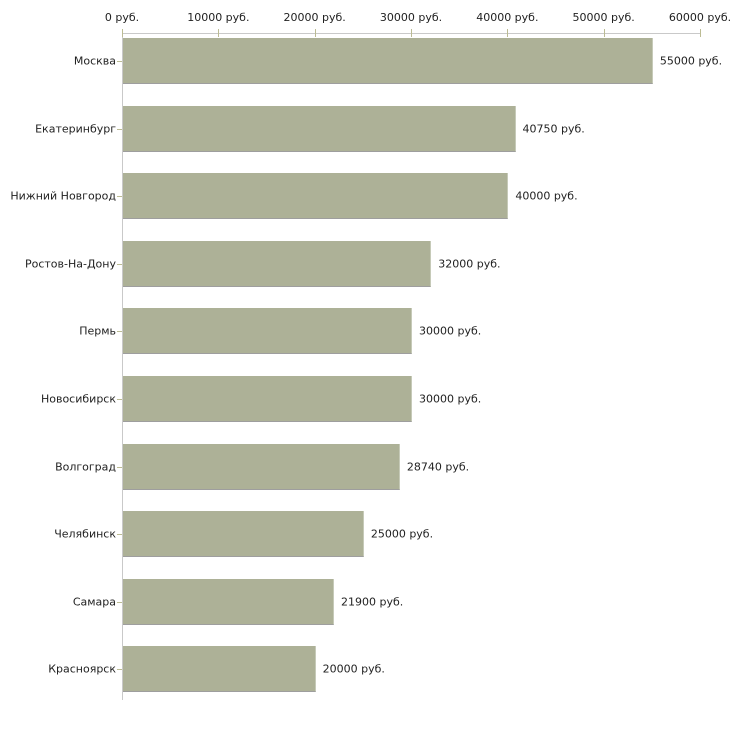 Image resolution: width=730 pixels, height=730 pixels. What do you see at coordinates (546, 196) in the screenshot?
I see `value-label: 40000 руб.` at bounding box center [546, 196].